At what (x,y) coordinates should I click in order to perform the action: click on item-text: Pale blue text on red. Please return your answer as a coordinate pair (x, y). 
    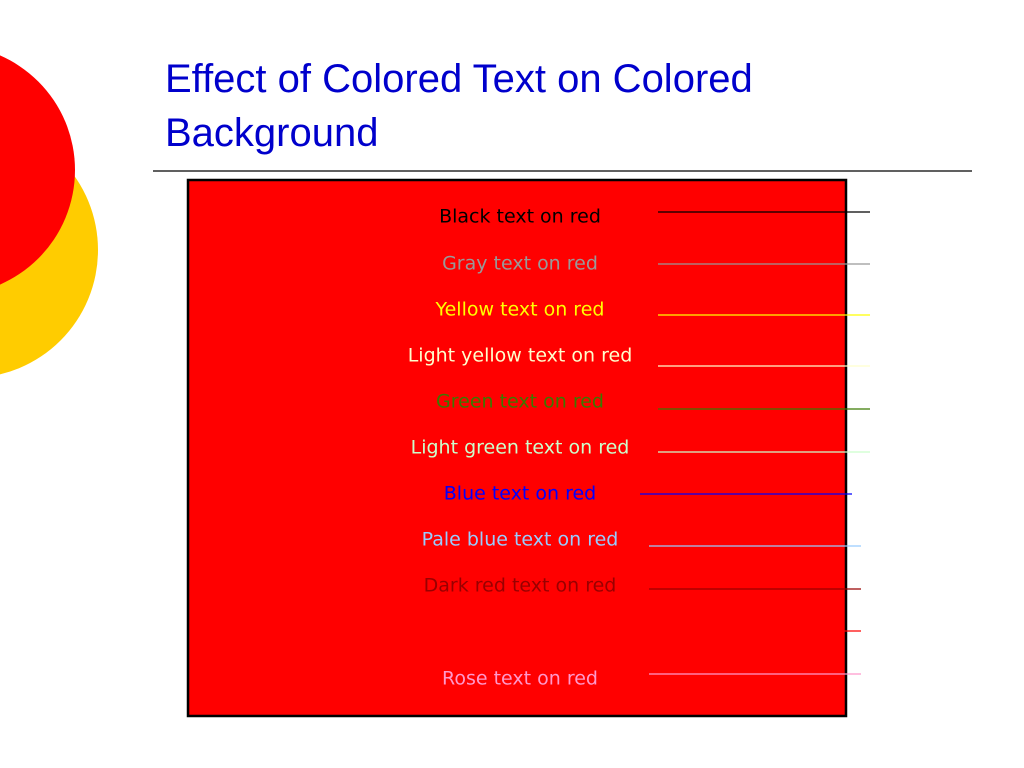
    Looking at the image, I should click on (520, 540).